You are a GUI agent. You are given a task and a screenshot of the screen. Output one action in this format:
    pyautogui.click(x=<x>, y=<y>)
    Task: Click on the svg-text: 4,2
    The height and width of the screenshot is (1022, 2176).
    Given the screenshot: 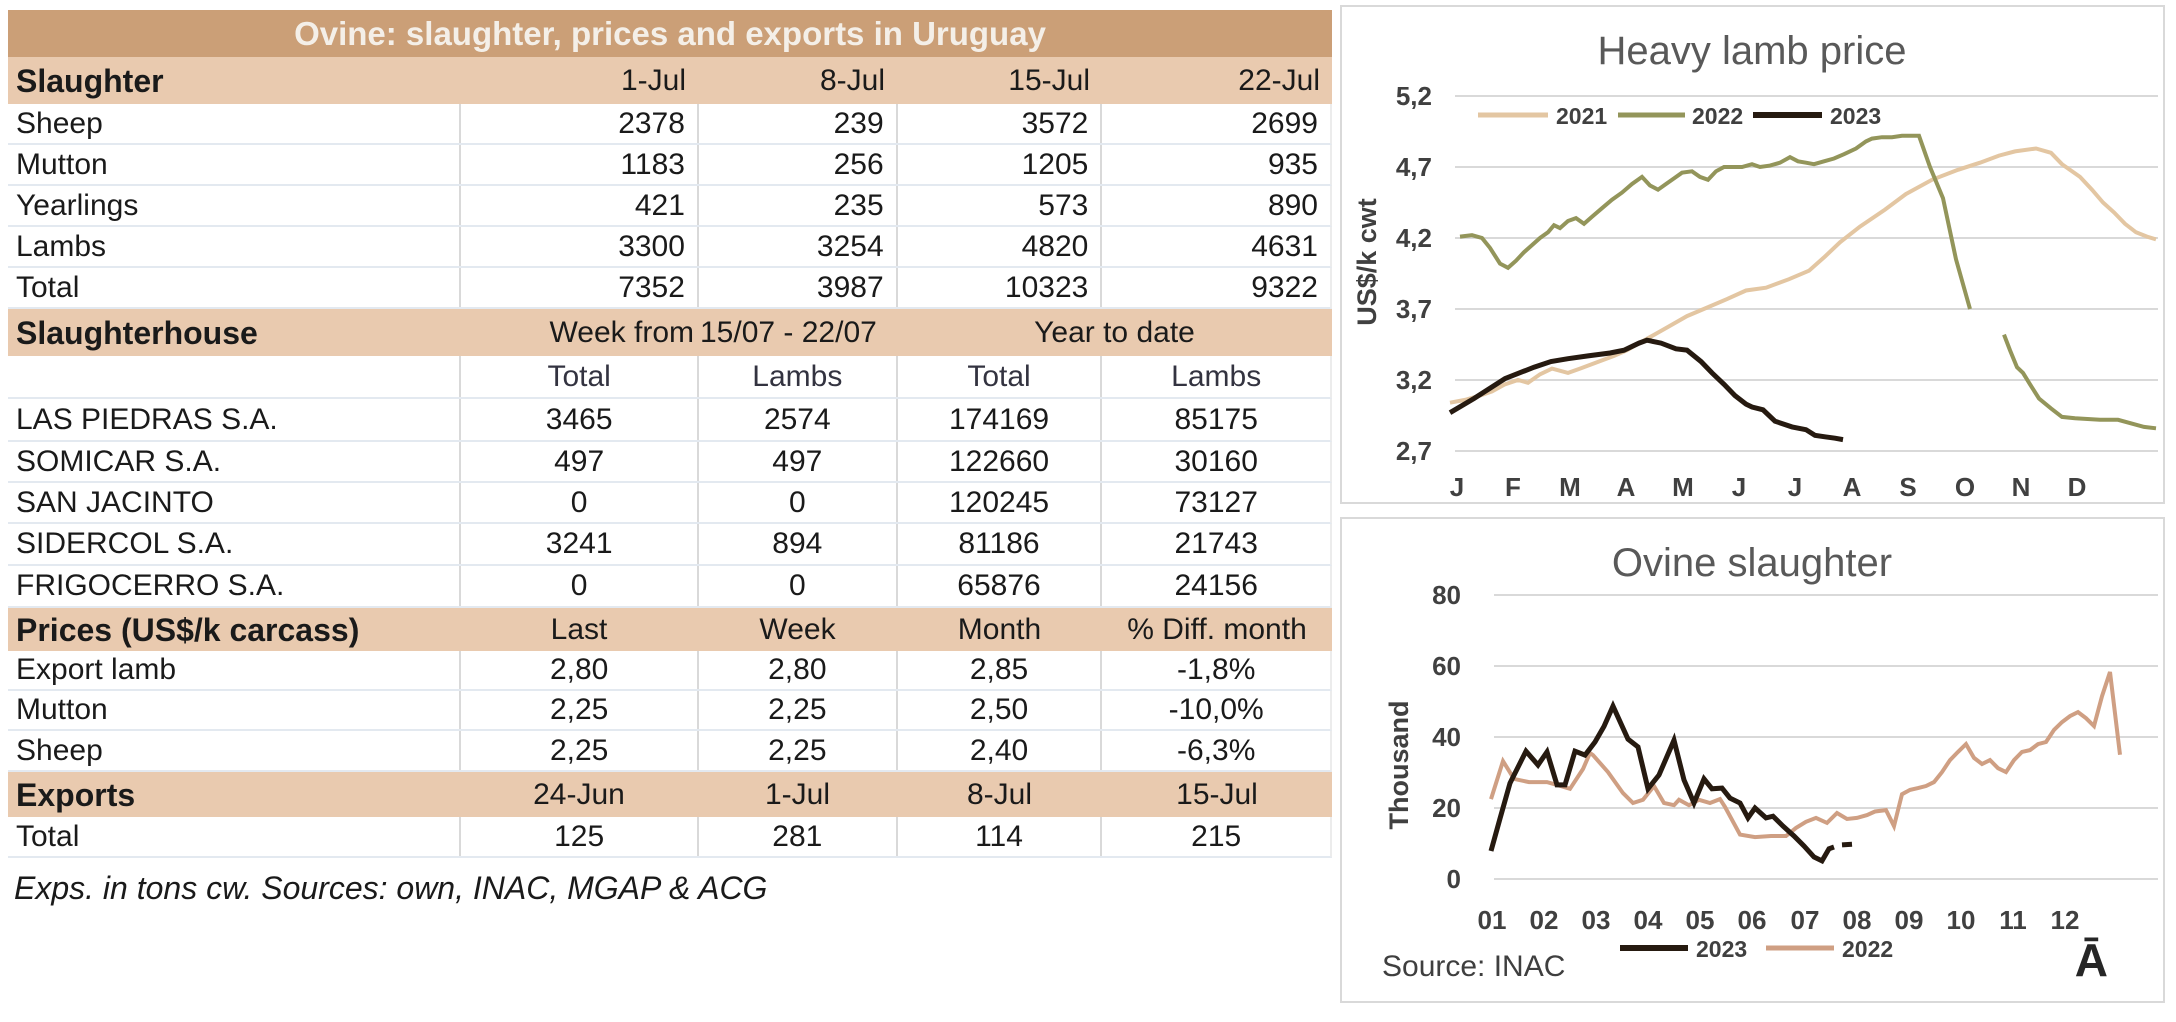 What is the action you would take?
    pyautogui.click(x=1414, y=238)
    